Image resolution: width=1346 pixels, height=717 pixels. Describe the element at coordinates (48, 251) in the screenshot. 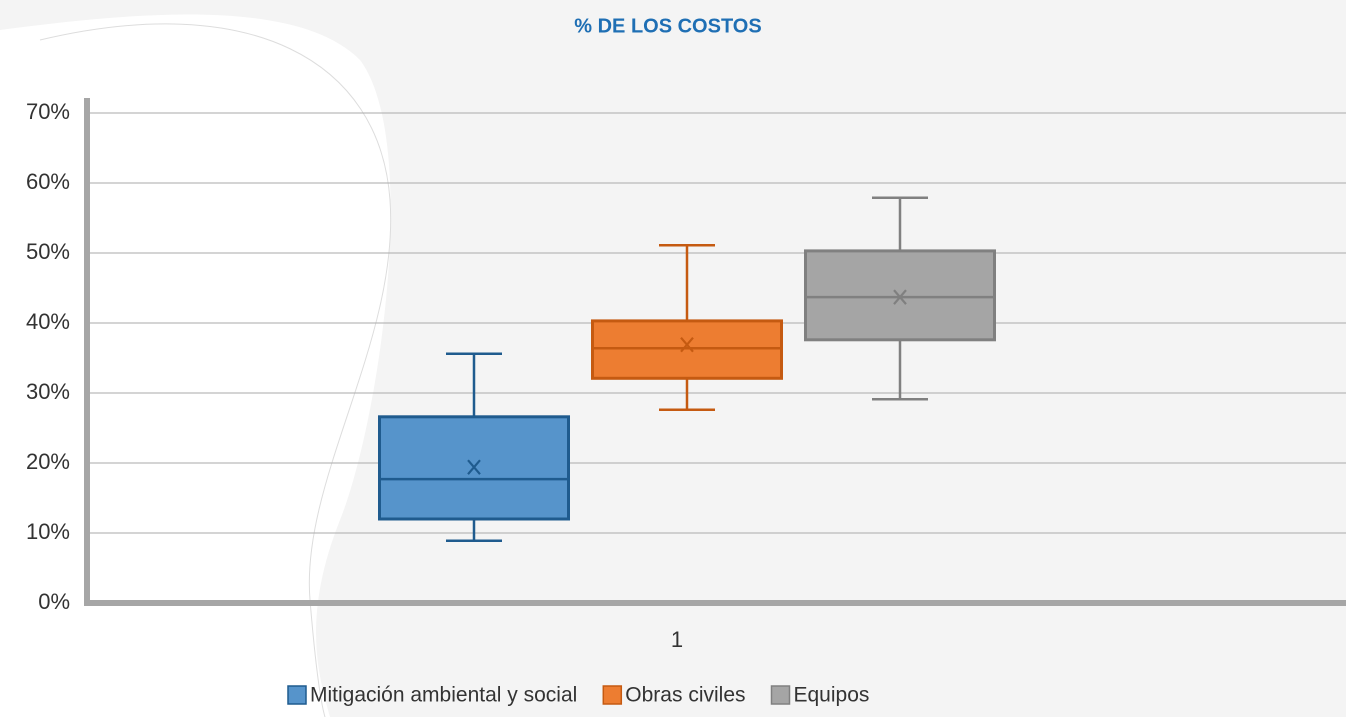

I see `y-tick-label: 50%` at that location.